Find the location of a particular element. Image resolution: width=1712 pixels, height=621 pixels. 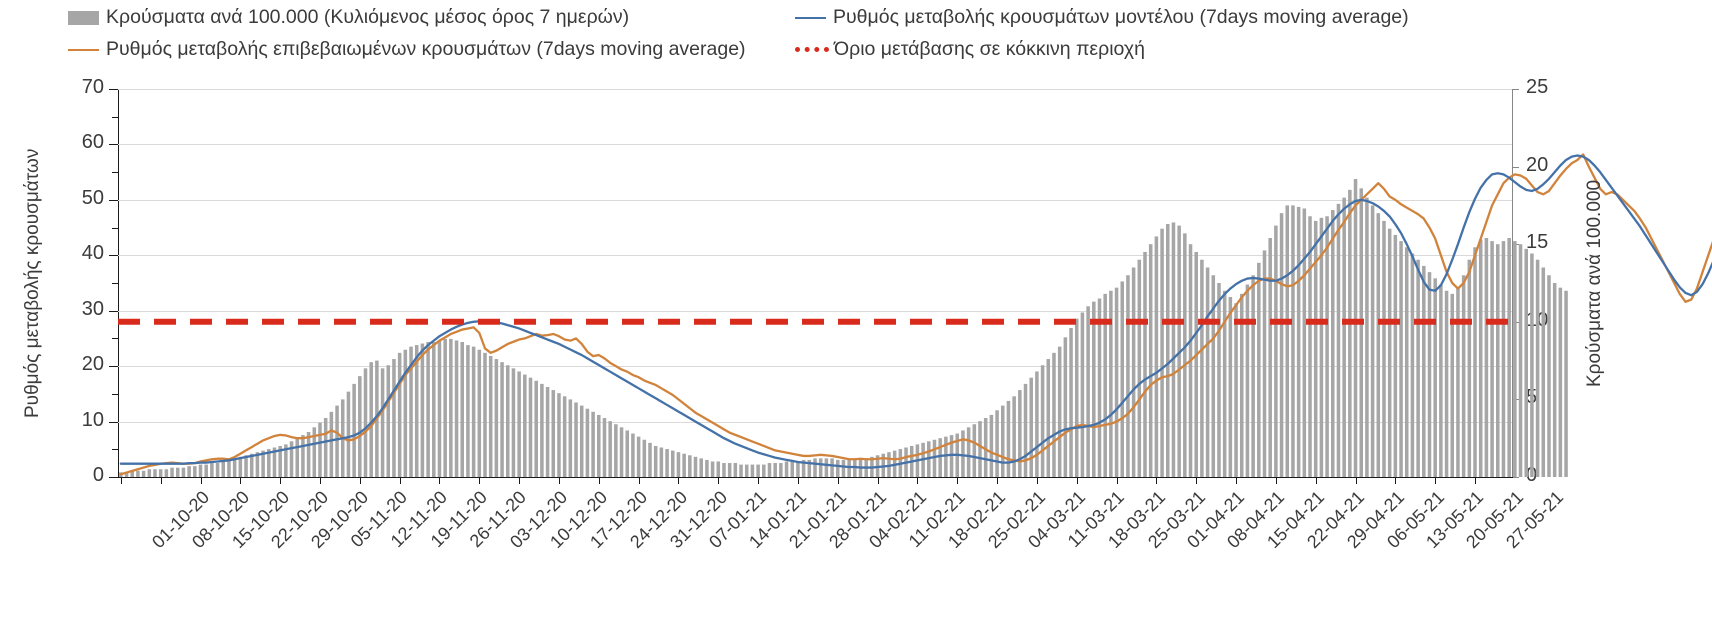

dashed-line-swatch-icon is located at coordinates (812, 49).